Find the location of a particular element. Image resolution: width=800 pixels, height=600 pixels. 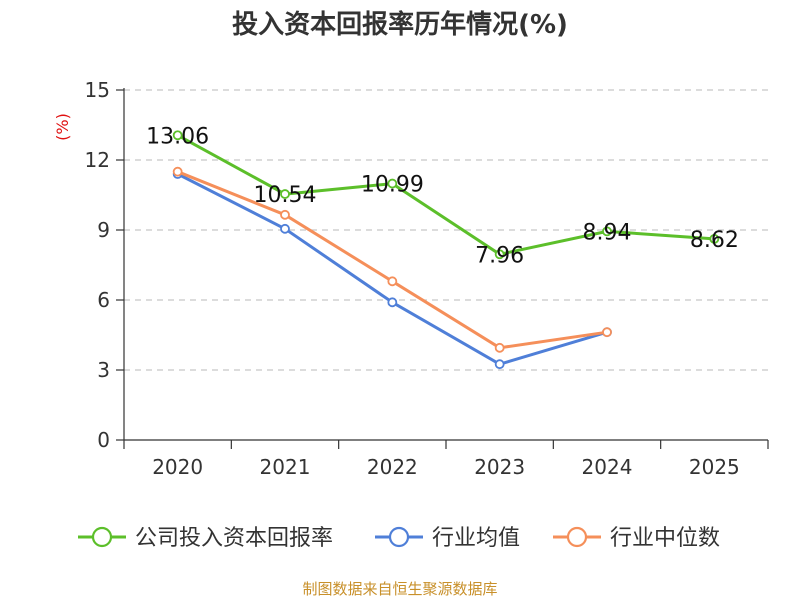

point-0-2022 is located at coordinates (392, 183).